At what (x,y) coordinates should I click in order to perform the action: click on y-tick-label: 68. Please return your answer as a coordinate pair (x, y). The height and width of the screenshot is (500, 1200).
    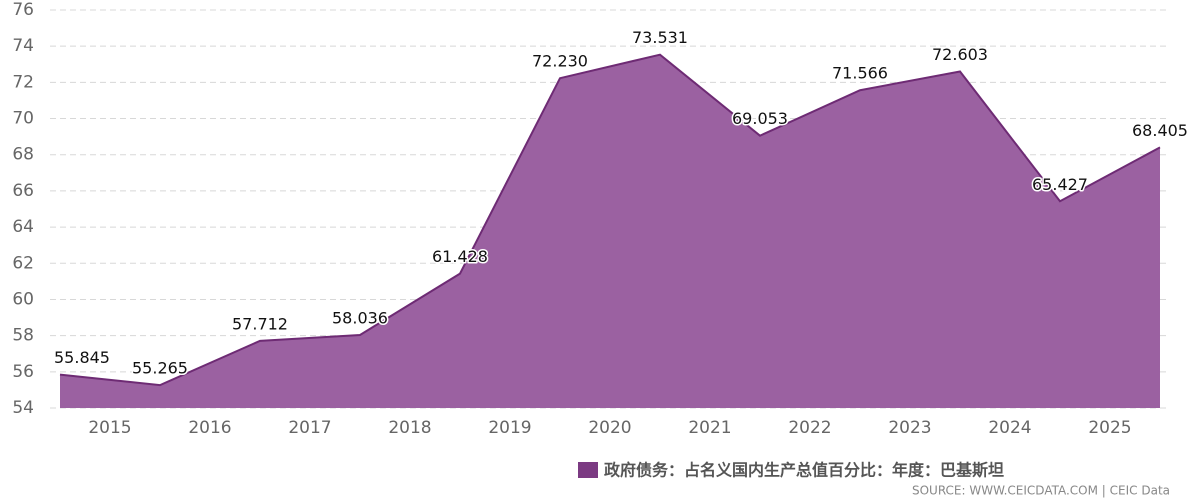
    Looking at the image, I should click on (23, 155).